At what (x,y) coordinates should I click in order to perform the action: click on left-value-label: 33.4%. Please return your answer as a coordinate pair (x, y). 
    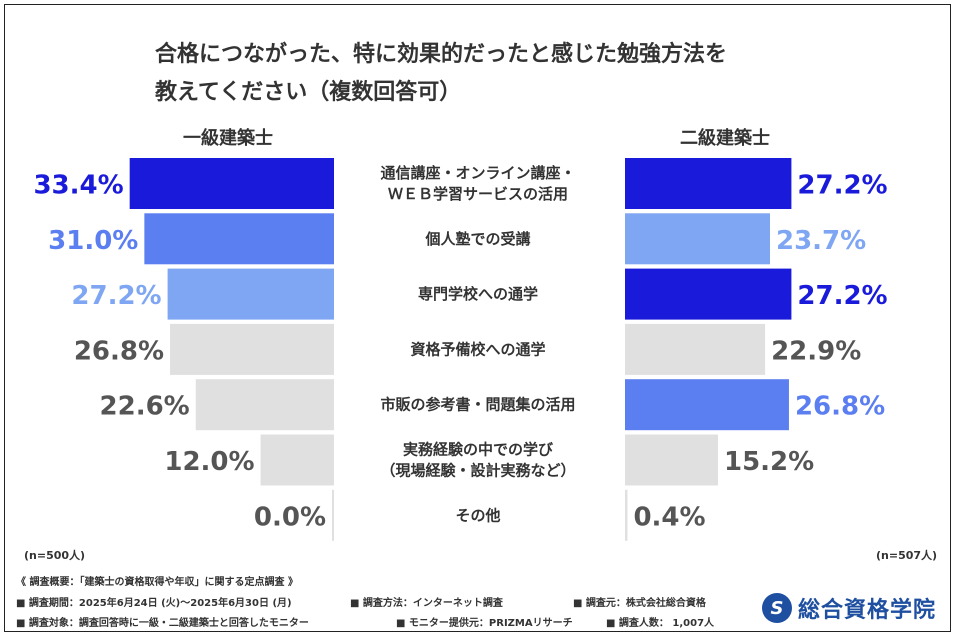
    Looking at the image, I should click on (78, 186).